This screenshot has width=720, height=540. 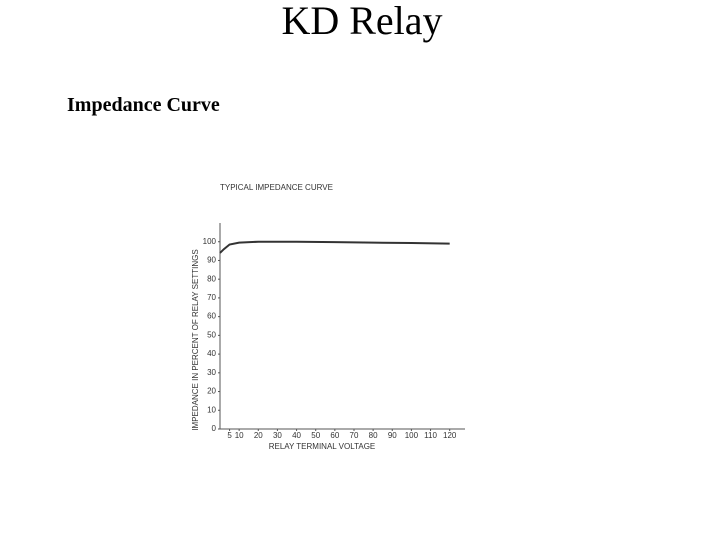 I want to click on x-tick-label: 20, so click(x=258, y=435).